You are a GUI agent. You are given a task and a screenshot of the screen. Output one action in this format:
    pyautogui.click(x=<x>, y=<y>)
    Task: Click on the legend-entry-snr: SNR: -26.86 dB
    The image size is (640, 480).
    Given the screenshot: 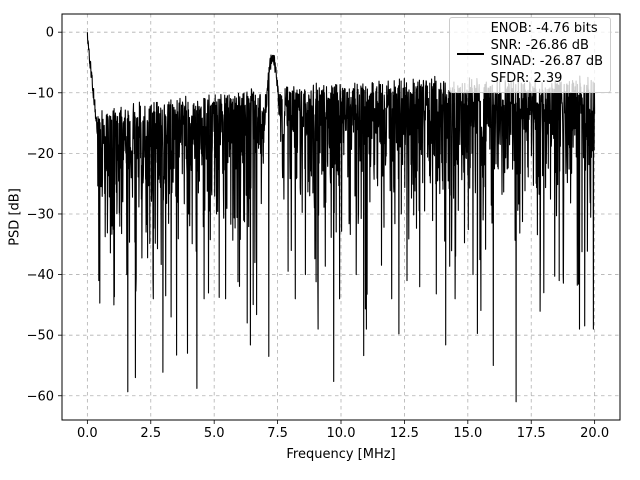 What is the action you would take?
    pyautogui.click(x=539, y=45)
    